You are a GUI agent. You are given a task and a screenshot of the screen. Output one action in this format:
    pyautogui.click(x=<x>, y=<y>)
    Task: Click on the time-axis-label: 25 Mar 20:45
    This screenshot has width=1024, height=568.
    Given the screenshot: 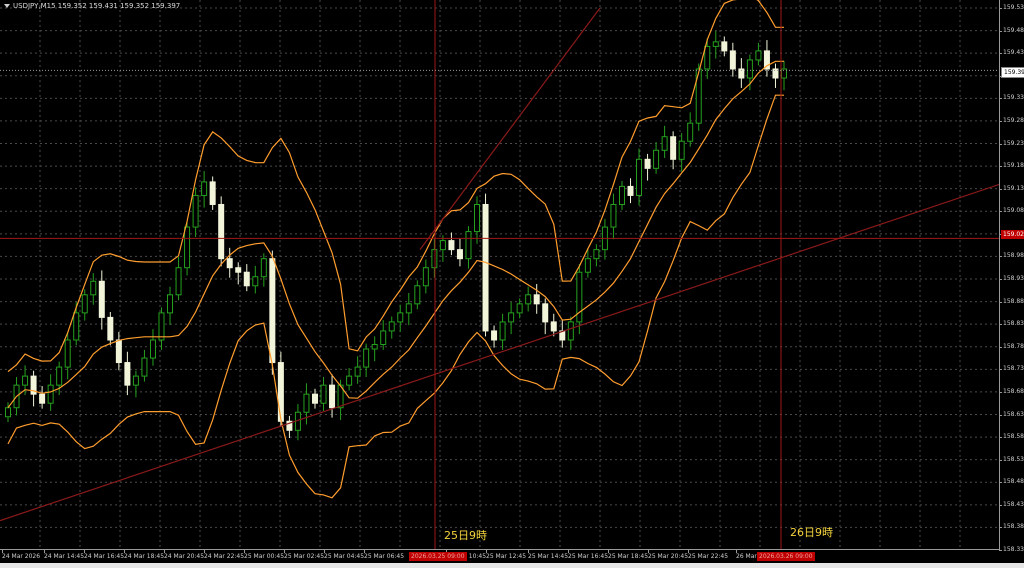 What is the action you would take?
    pyautogui.click(x=668, y=556)
    